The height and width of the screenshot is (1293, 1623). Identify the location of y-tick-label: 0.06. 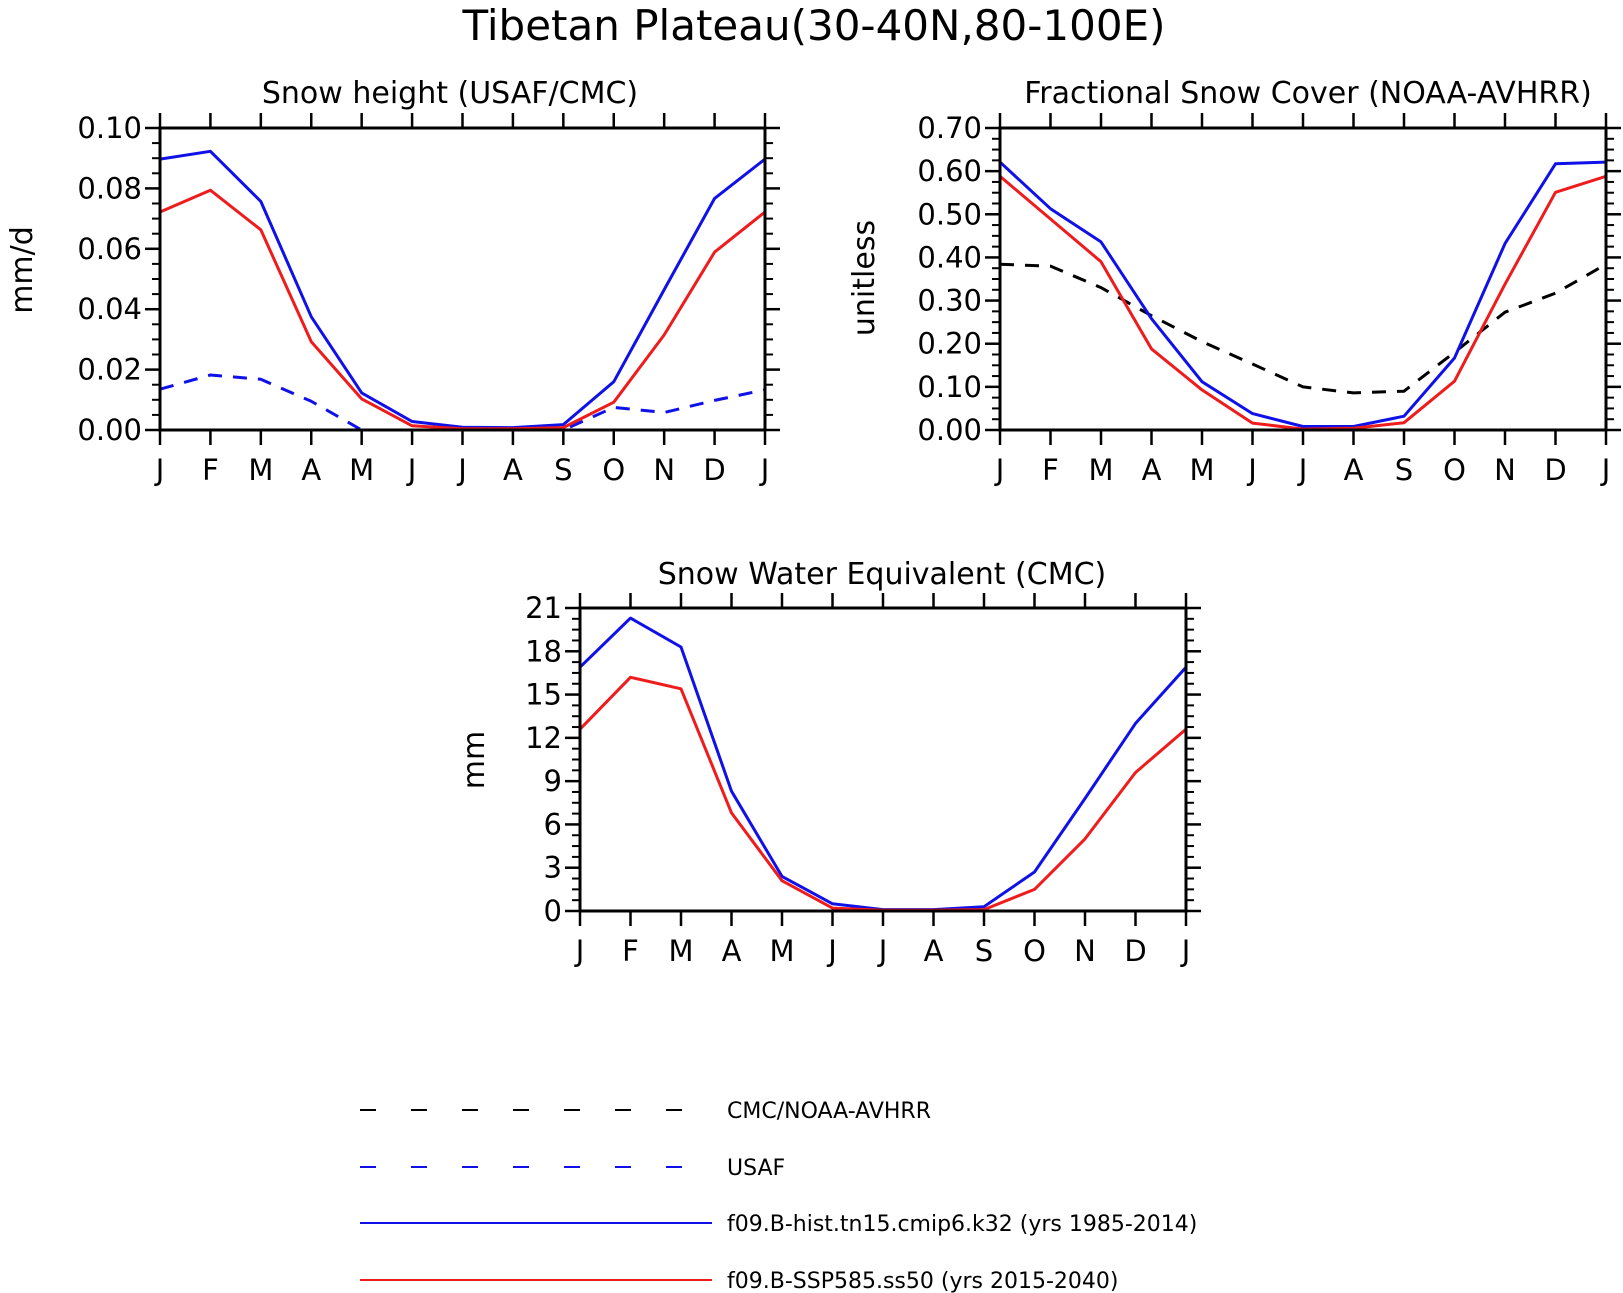
(109, 249).